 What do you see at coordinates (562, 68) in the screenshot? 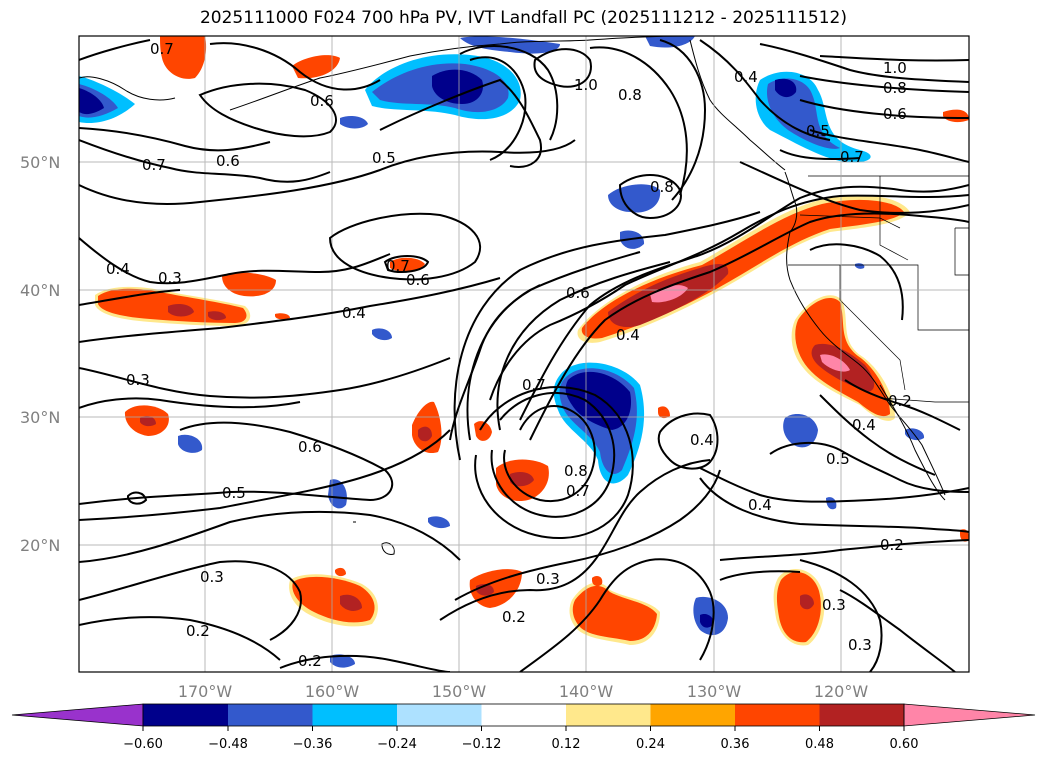
I see `contour-10-small` at bounding box center [562, 68].